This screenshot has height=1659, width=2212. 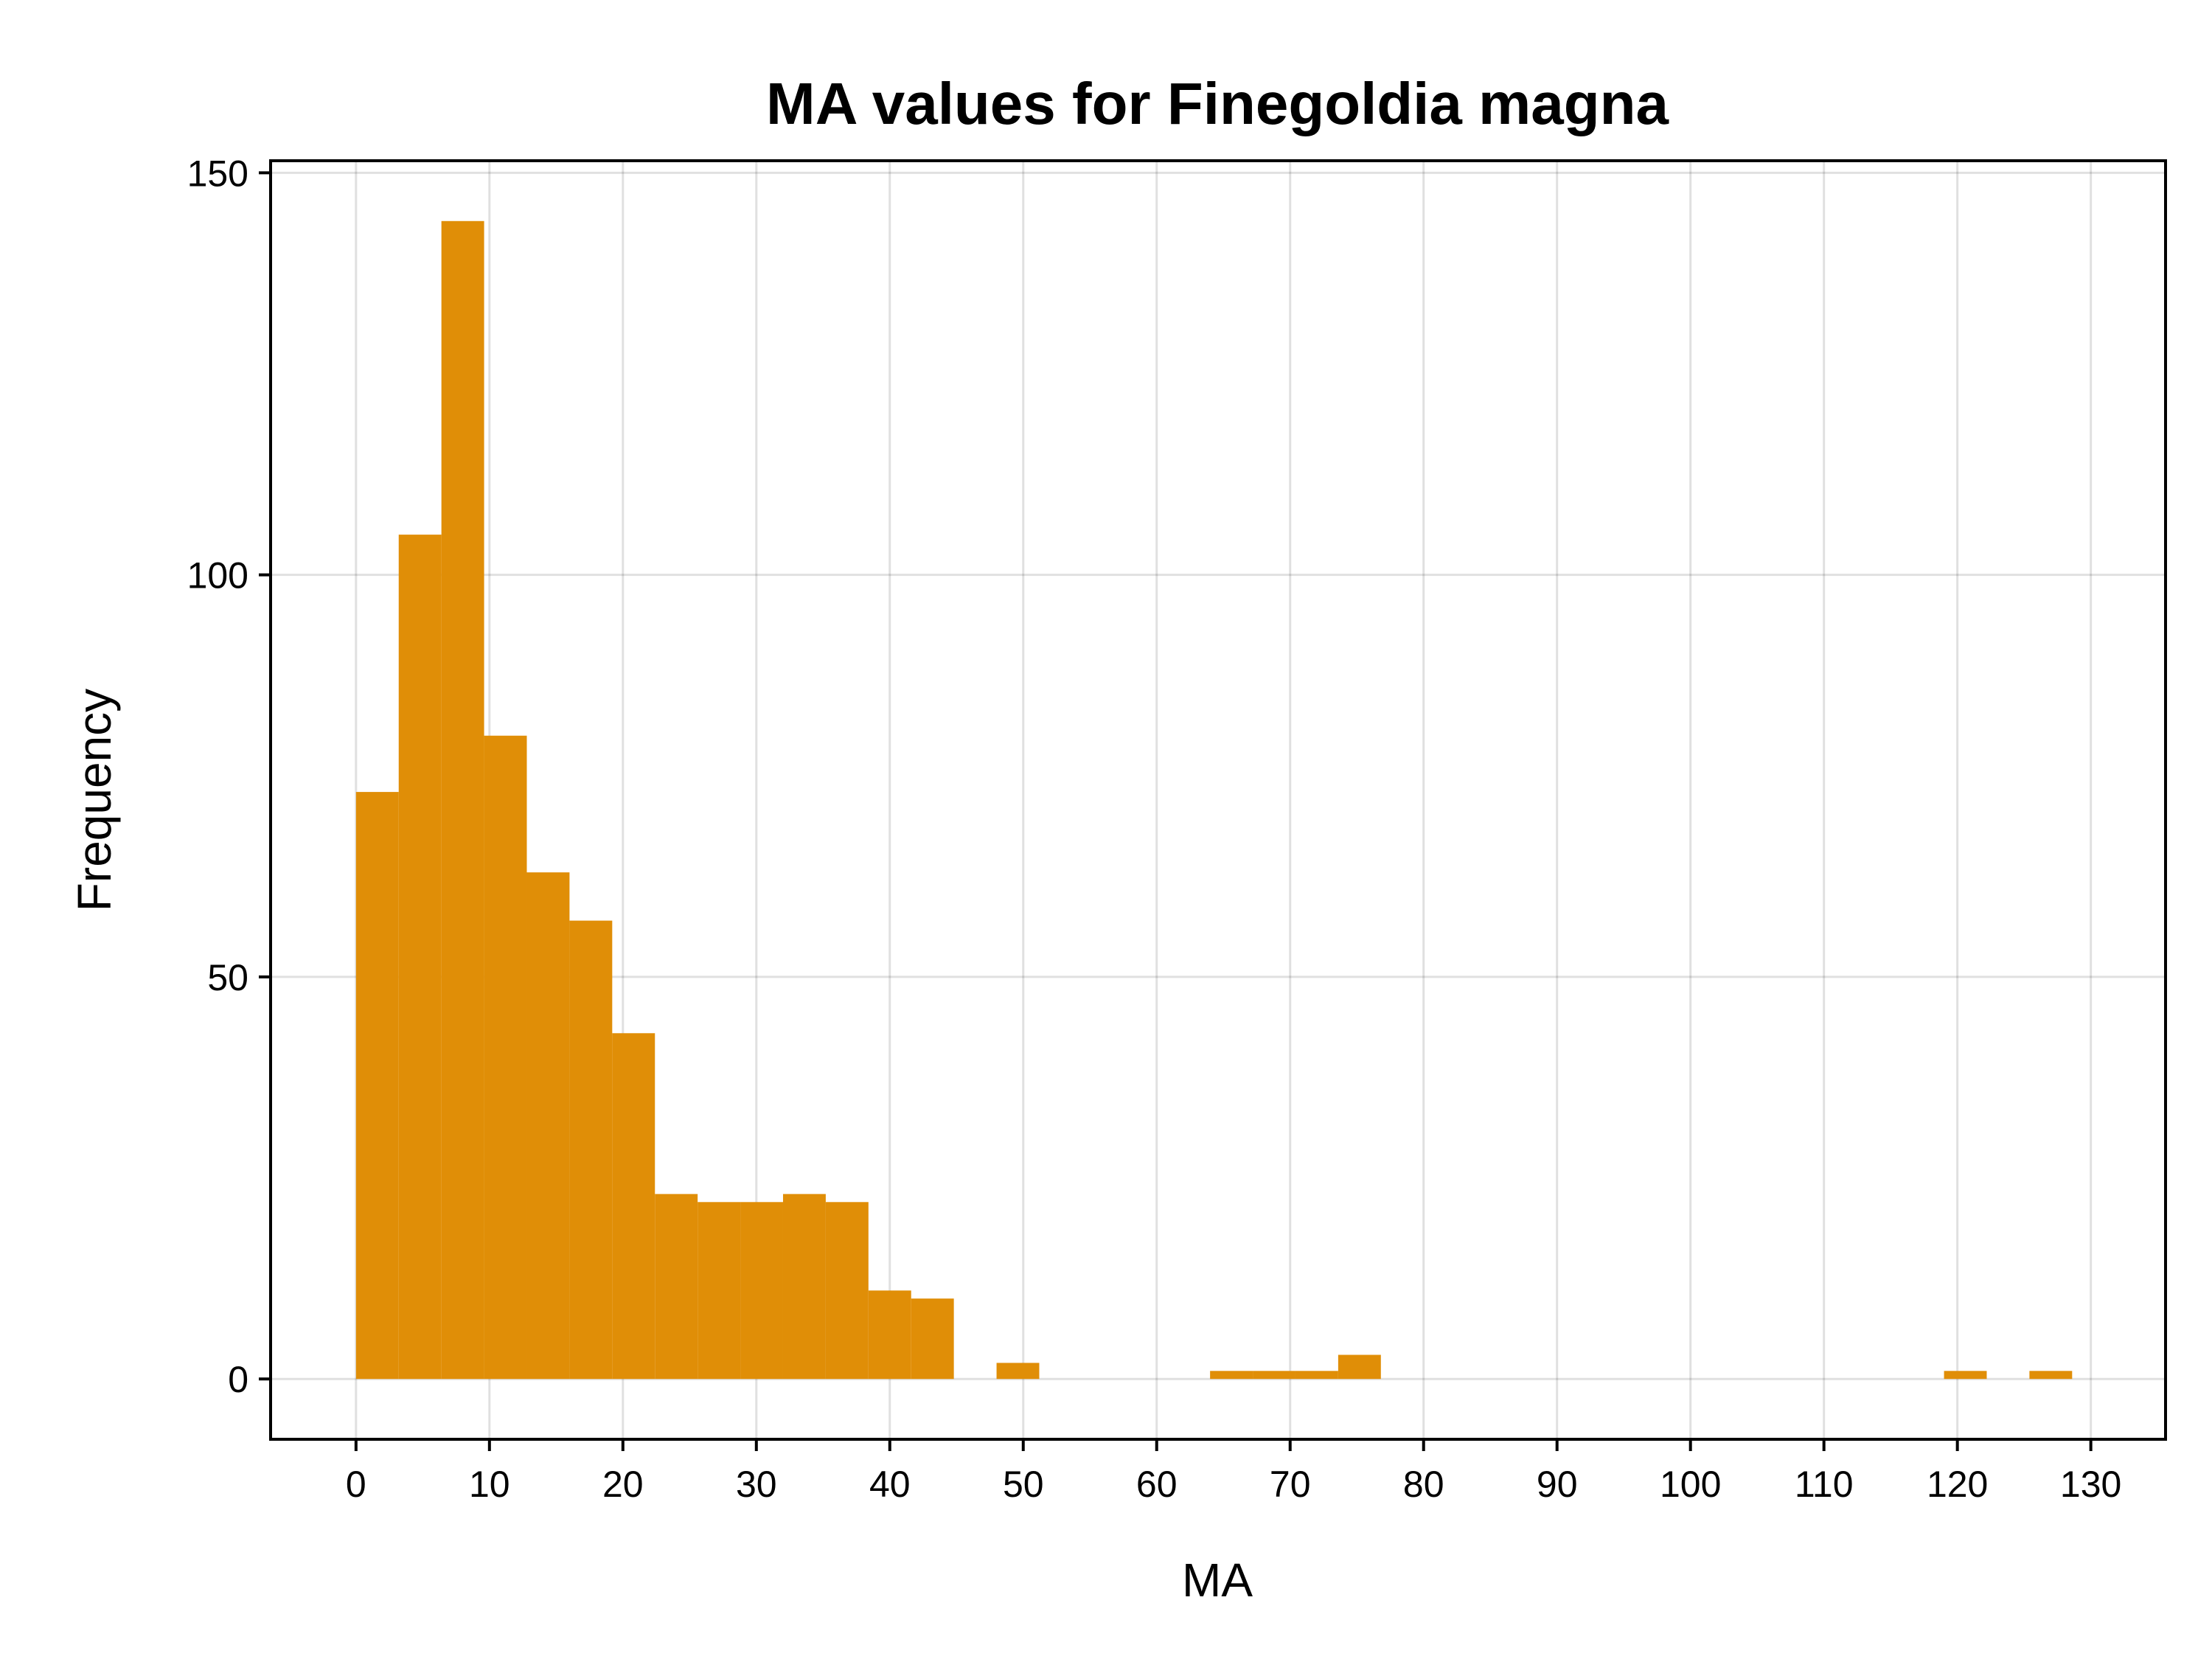 What do you see at coordinates (1233, 1472) in the screenshot?
I see `x-axis-ticks: 0 10 20 30 40 50 60 70 80 90 100 110 120 130` at bounding box center [1233, 1472].